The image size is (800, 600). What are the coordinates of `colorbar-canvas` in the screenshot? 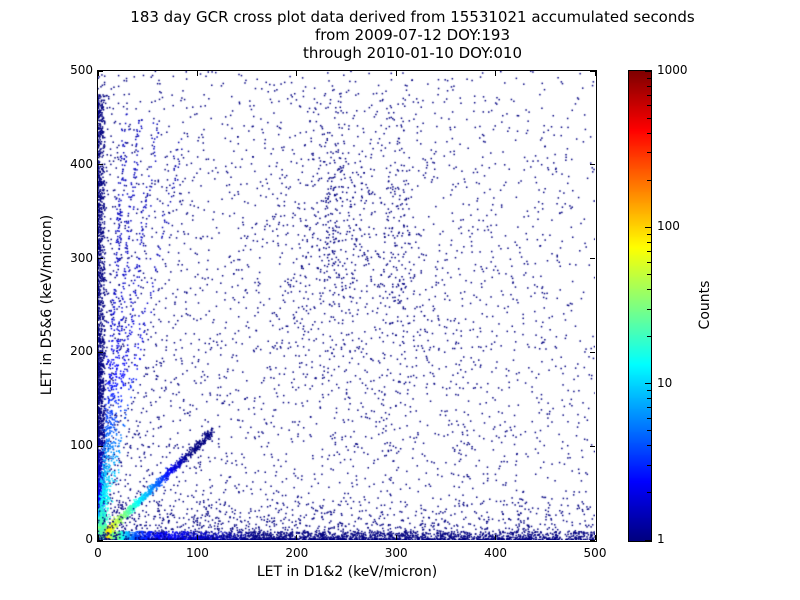 It's located at (640, 306).